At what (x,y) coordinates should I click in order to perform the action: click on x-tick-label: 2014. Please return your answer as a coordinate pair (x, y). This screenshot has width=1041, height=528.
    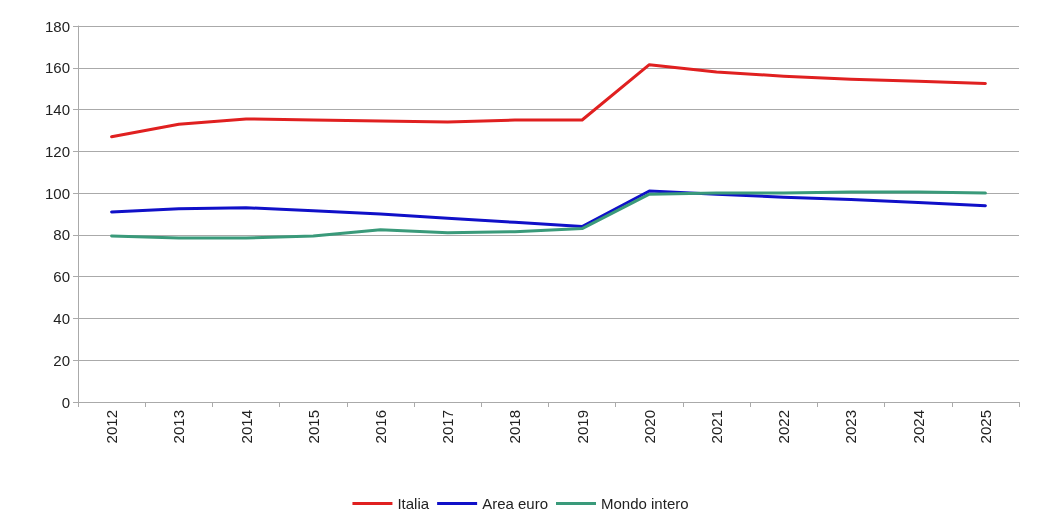
    Looking at the image, I should click on (246, 427).